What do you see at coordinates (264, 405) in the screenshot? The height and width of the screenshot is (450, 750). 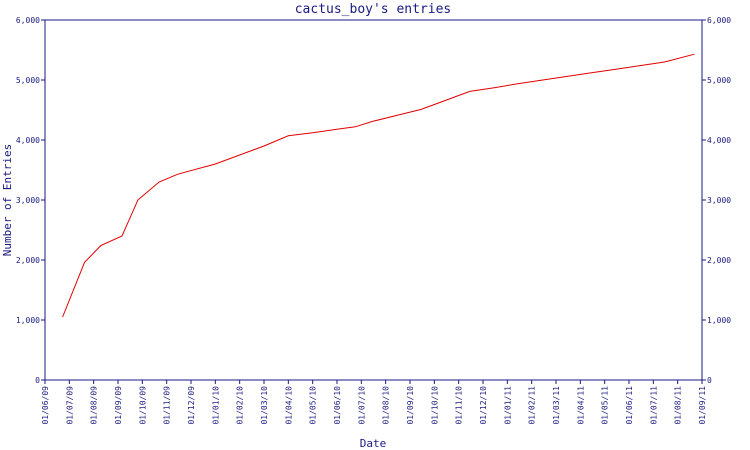 I see `x-tick-label: 01/03/10` at bounding box center [264, 405].